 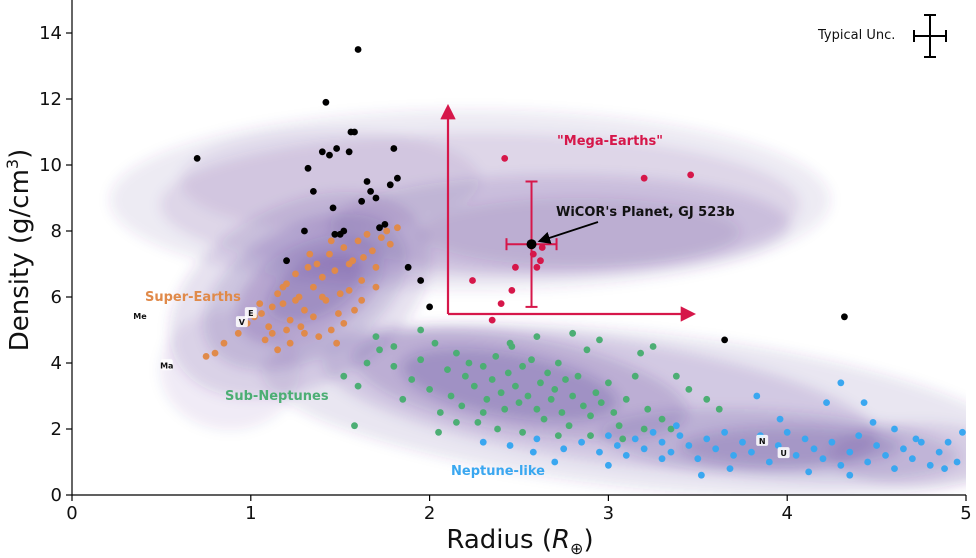 I want to click on y-tick-label: 14, so click(x=50, y=33).